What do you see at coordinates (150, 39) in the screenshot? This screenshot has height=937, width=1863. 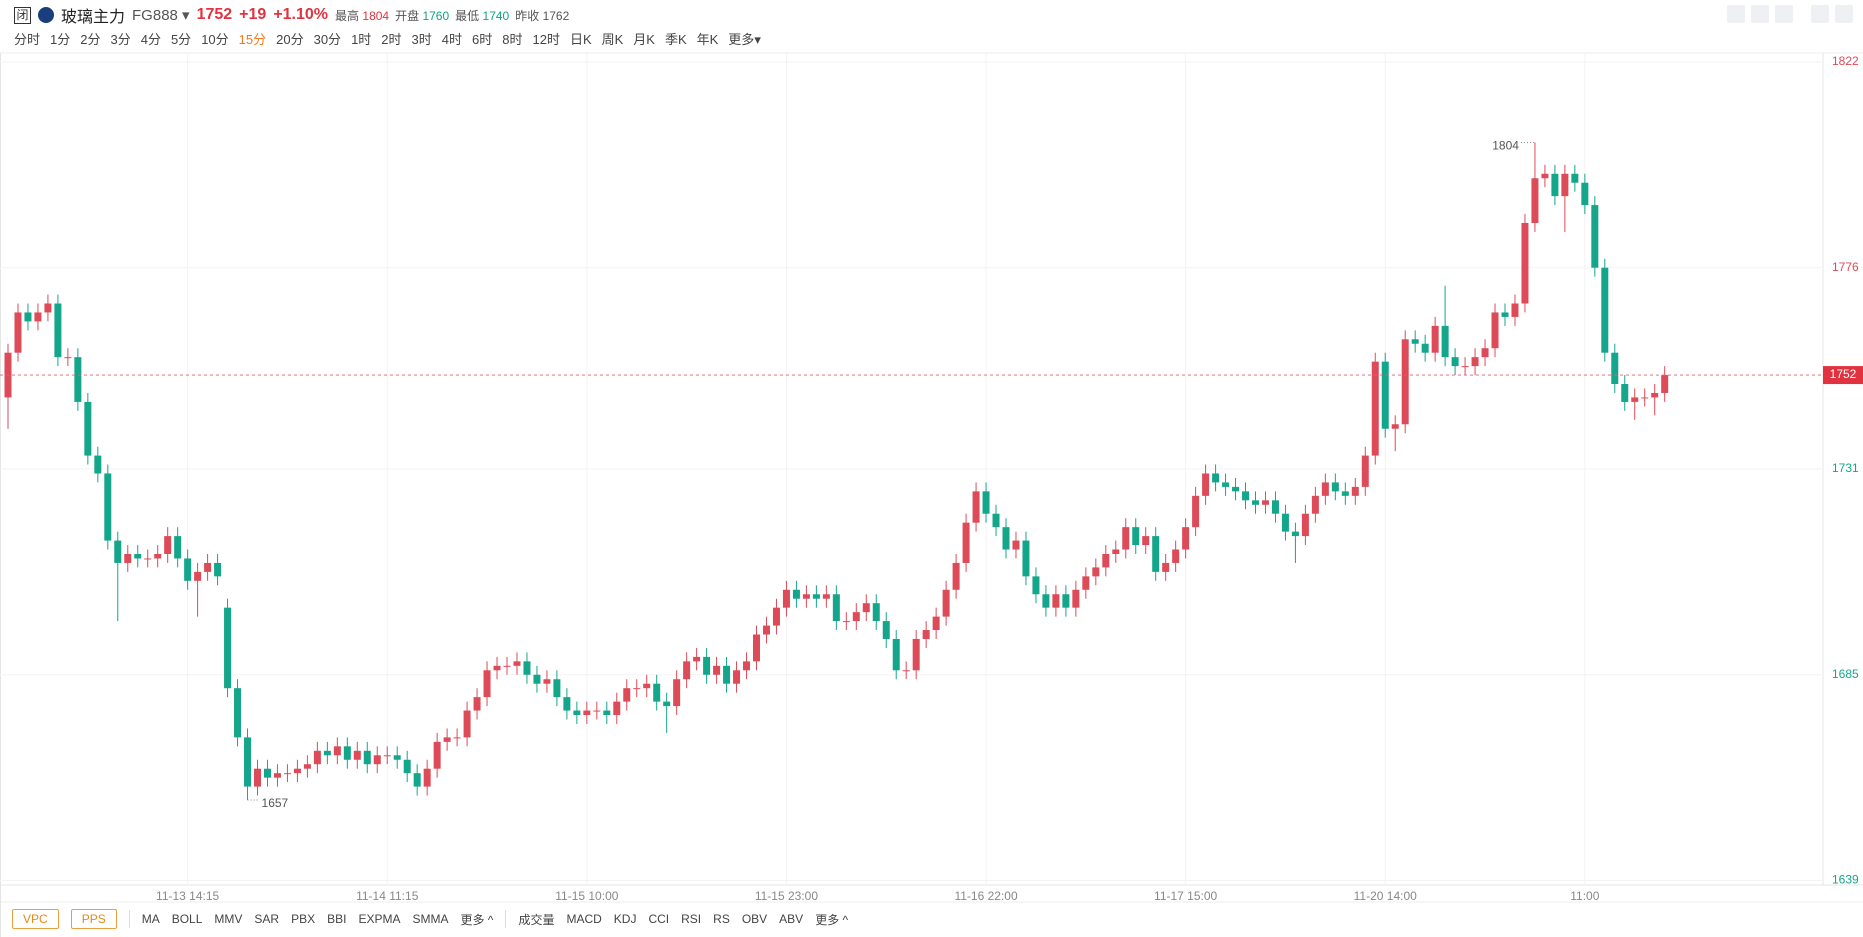 I see `period-tab: 4分` at bounding box center [150, 39].